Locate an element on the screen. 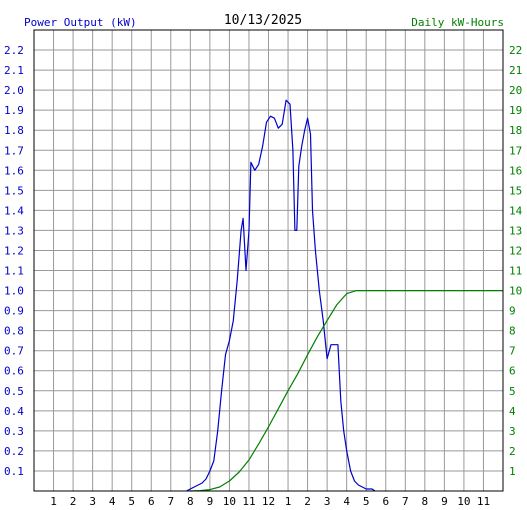  right-tick-label: 1 is located at coordinates (512, 471).